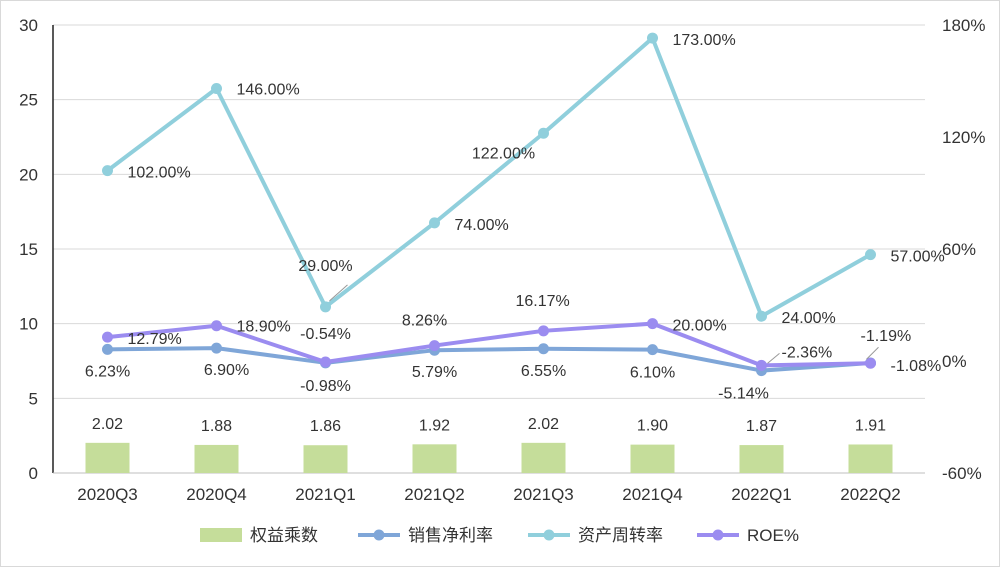  What do you see at coordinates (761, 494) in the screenshot?
I see `x-tick-label: 2022Q1` at bounding box center [761, 494].